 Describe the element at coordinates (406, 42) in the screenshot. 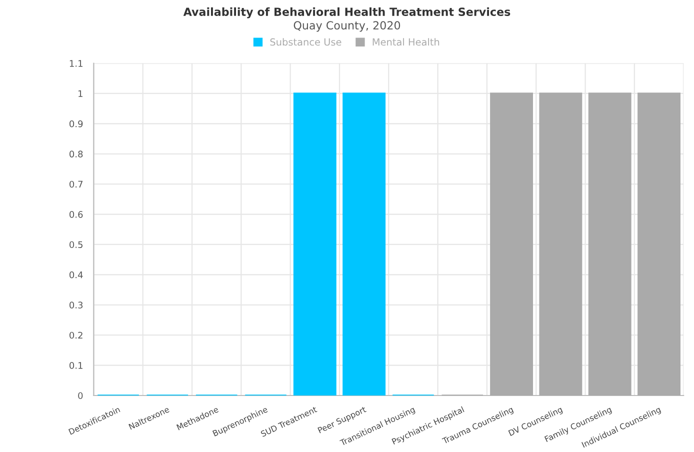

I see `legend-label: Mental Health` at that location.